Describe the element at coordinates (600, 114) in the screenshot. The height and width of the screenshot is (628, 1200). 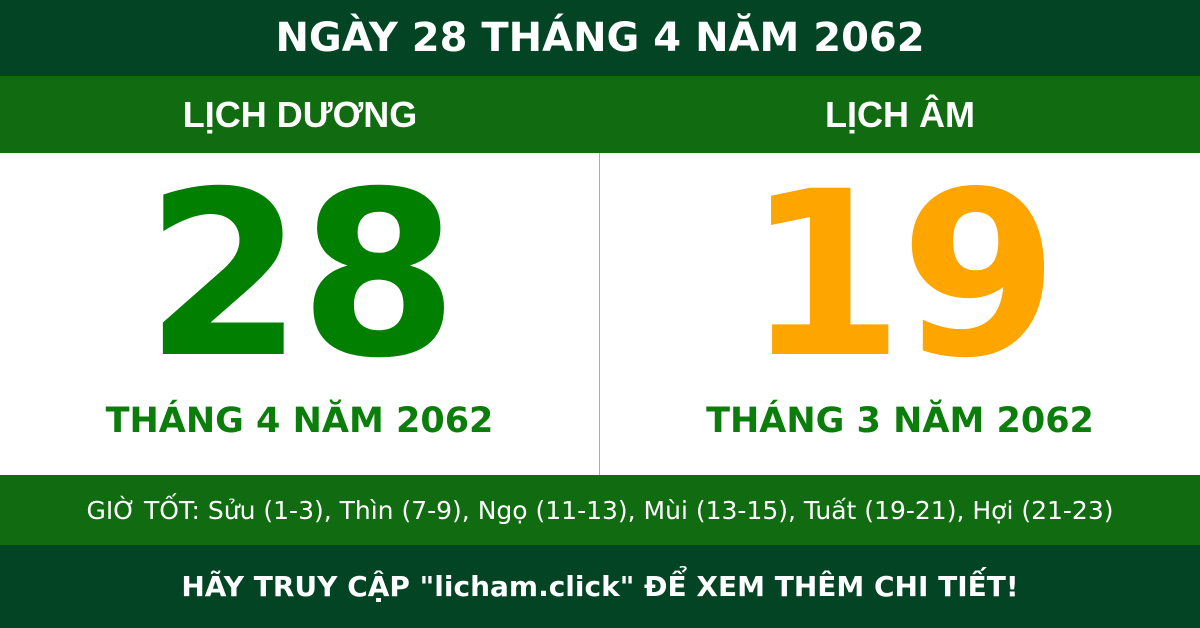
I see `calendar-headings: LỊCH DƯƠNG LỊCH ÂM` at that location.